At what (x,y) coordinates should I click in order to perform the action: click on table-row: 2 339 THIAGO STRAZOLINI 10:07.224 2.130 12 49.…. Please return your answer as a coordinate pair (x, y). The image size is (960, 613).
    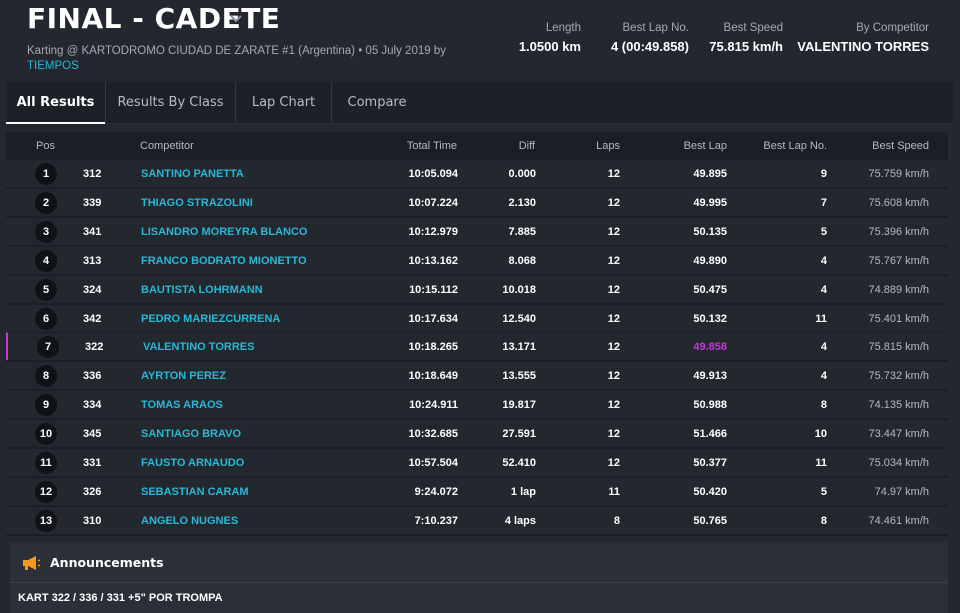
    Looking at the image, I should click on (477, 201).